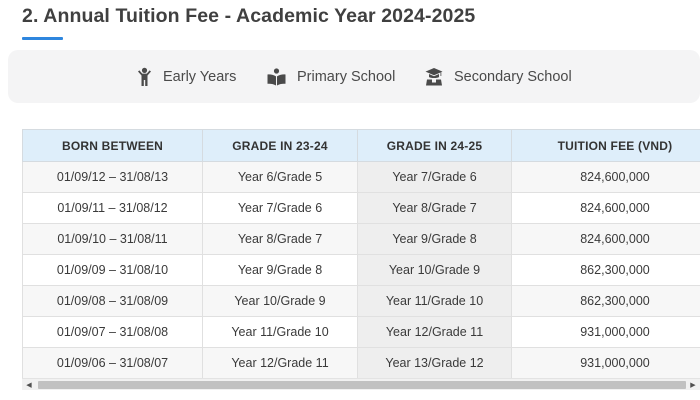 The height and width of the screenshot is (400, 700). What do you see at coordinates (112, 332) in the screenshot?
I see `born-between-cell: 01/09/07 – 31/08/08` at bounding box center [112, 332].